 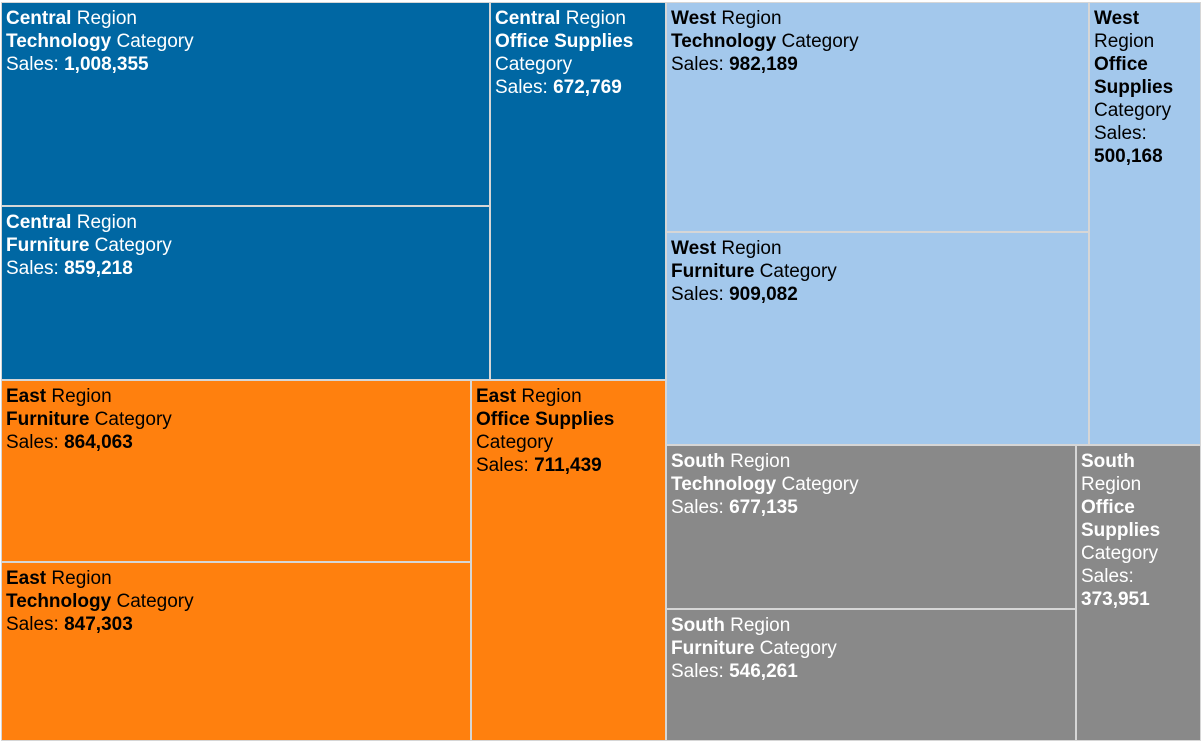 What do you see at coordinates (236, 442) in the screenshot?
I see `cell-sales-line: Sales: 864,063` at bounding box center [236, 442].